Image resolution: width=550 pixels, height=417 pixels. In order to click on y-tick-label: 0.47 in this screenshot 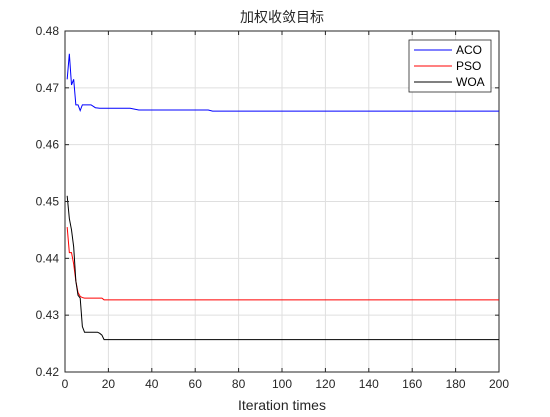, I will do `click(48, 88)`.